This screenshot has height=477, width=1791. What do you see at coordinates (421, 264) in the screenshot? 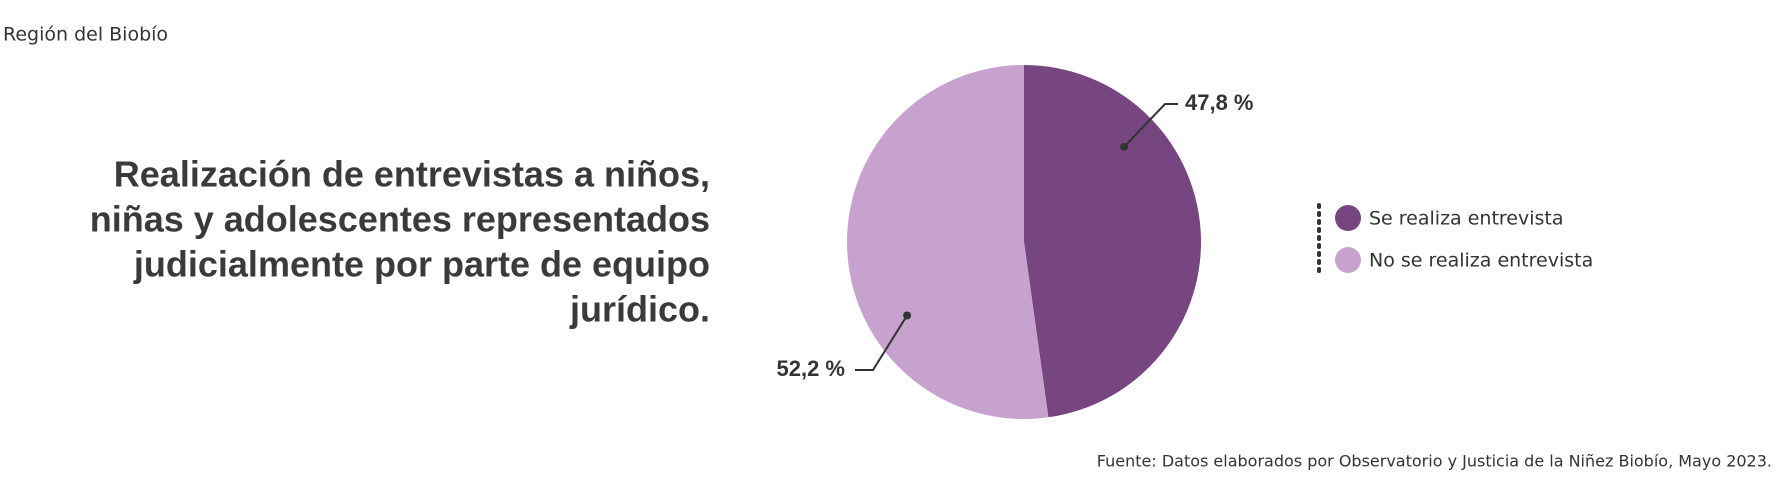
I see `chart-title: judicialmente por parte de equipo` at bounding box center [421, 264].